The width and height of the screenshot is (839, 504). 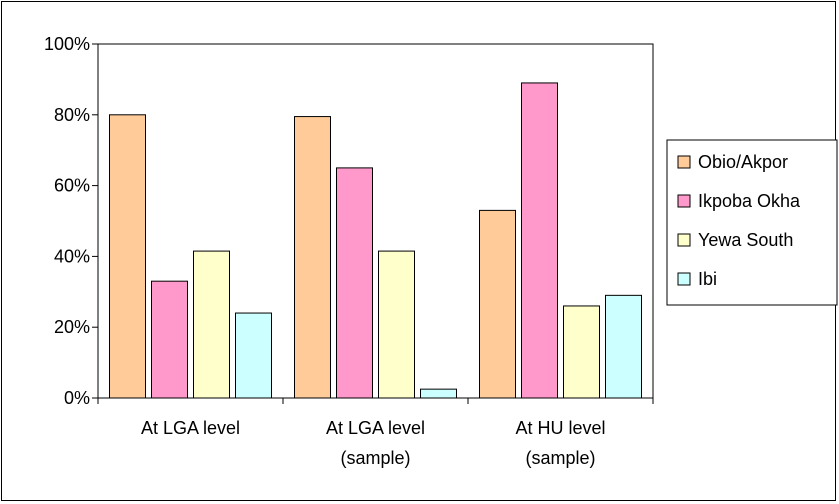 What do you see at coordinates (749, 201) in the screenshot?
I see `legend-label: Ikpoba Okha` at bounding box center [749, 201].